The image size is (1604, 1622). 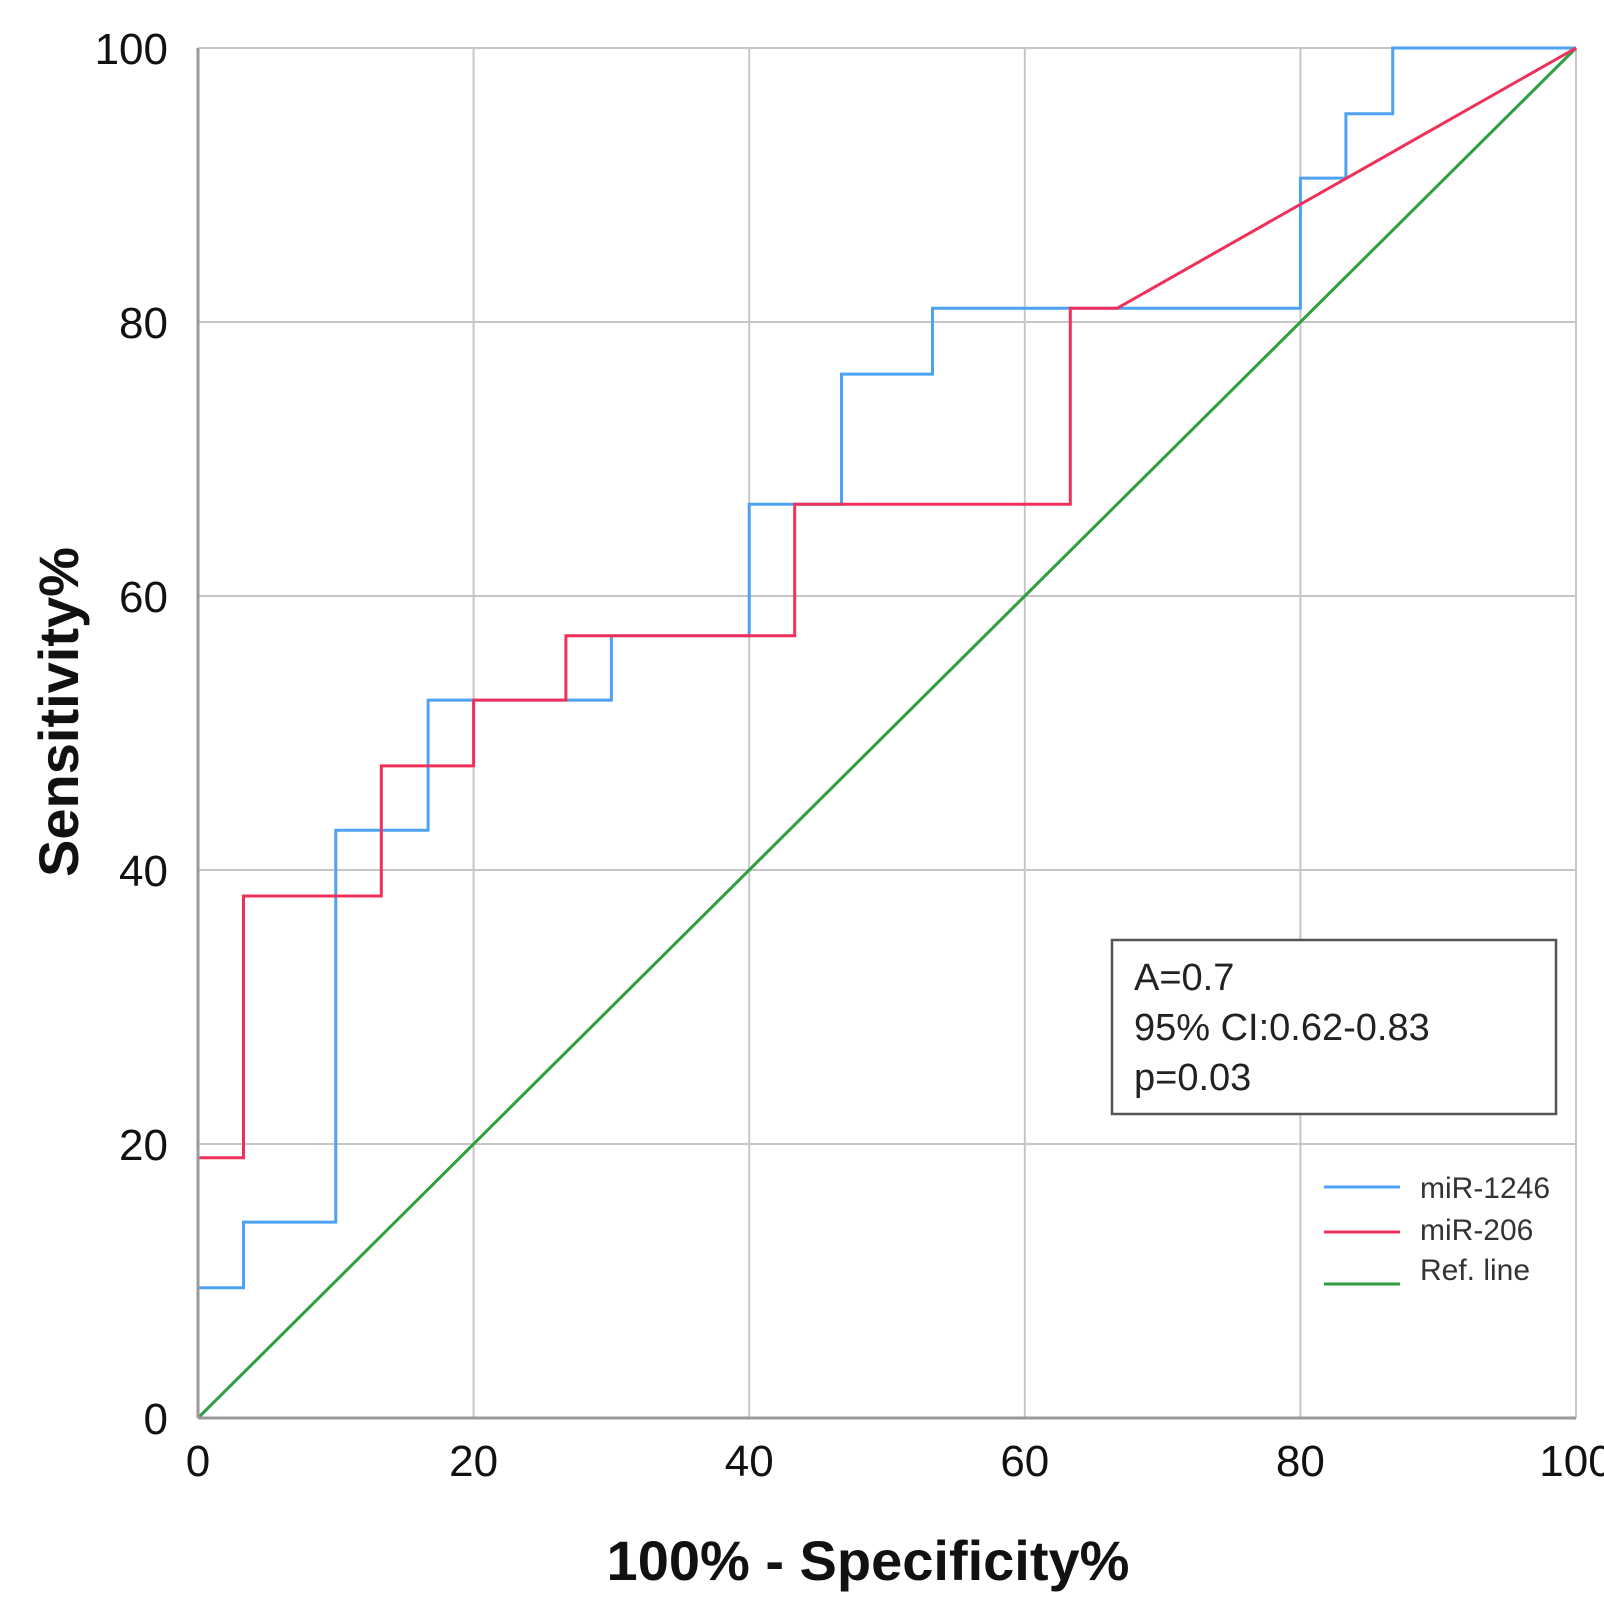 I want to click on legend-label-mir-1246: miR-1246, so click(x=1485, y=1188).